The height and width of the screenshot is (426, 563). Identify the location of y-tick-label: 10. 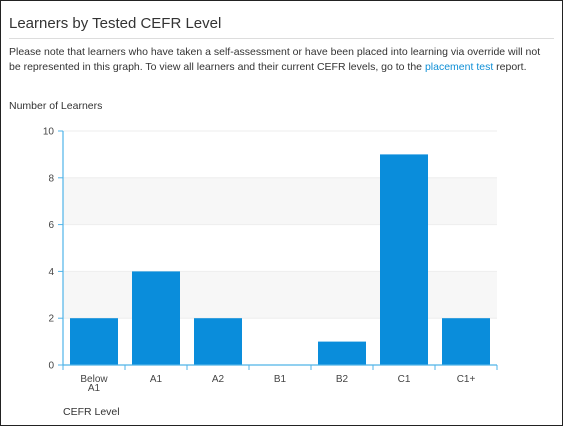
(49, 132).